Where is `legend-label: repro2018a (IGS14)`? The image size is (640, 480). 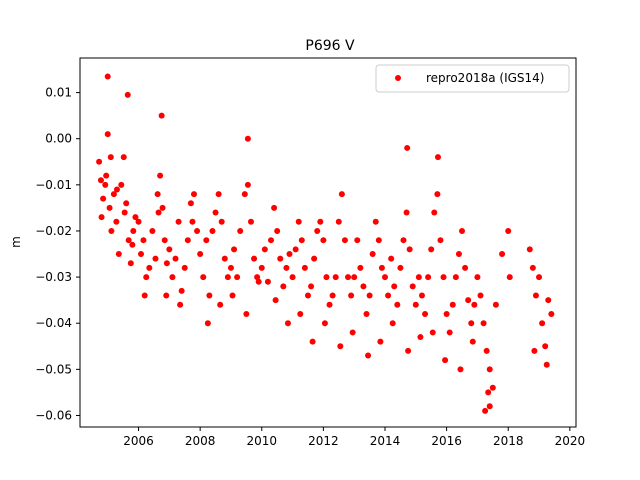 legend-label: repro2018a (IGS14) is located at coordinates (485, 78).